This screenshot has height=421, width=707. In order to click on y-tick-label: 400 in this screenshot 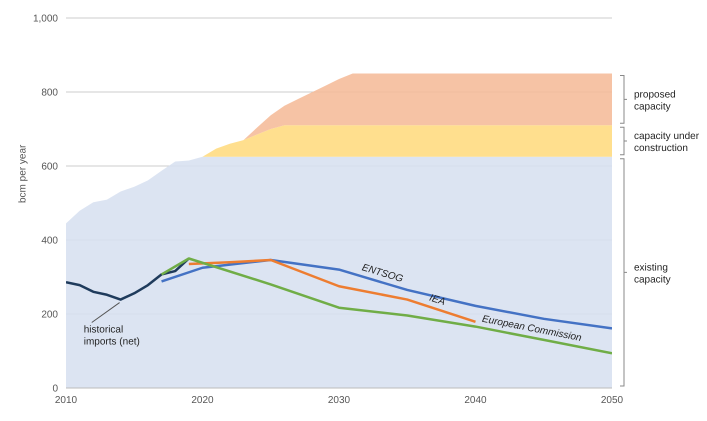, I will do `click(49, 241)`.